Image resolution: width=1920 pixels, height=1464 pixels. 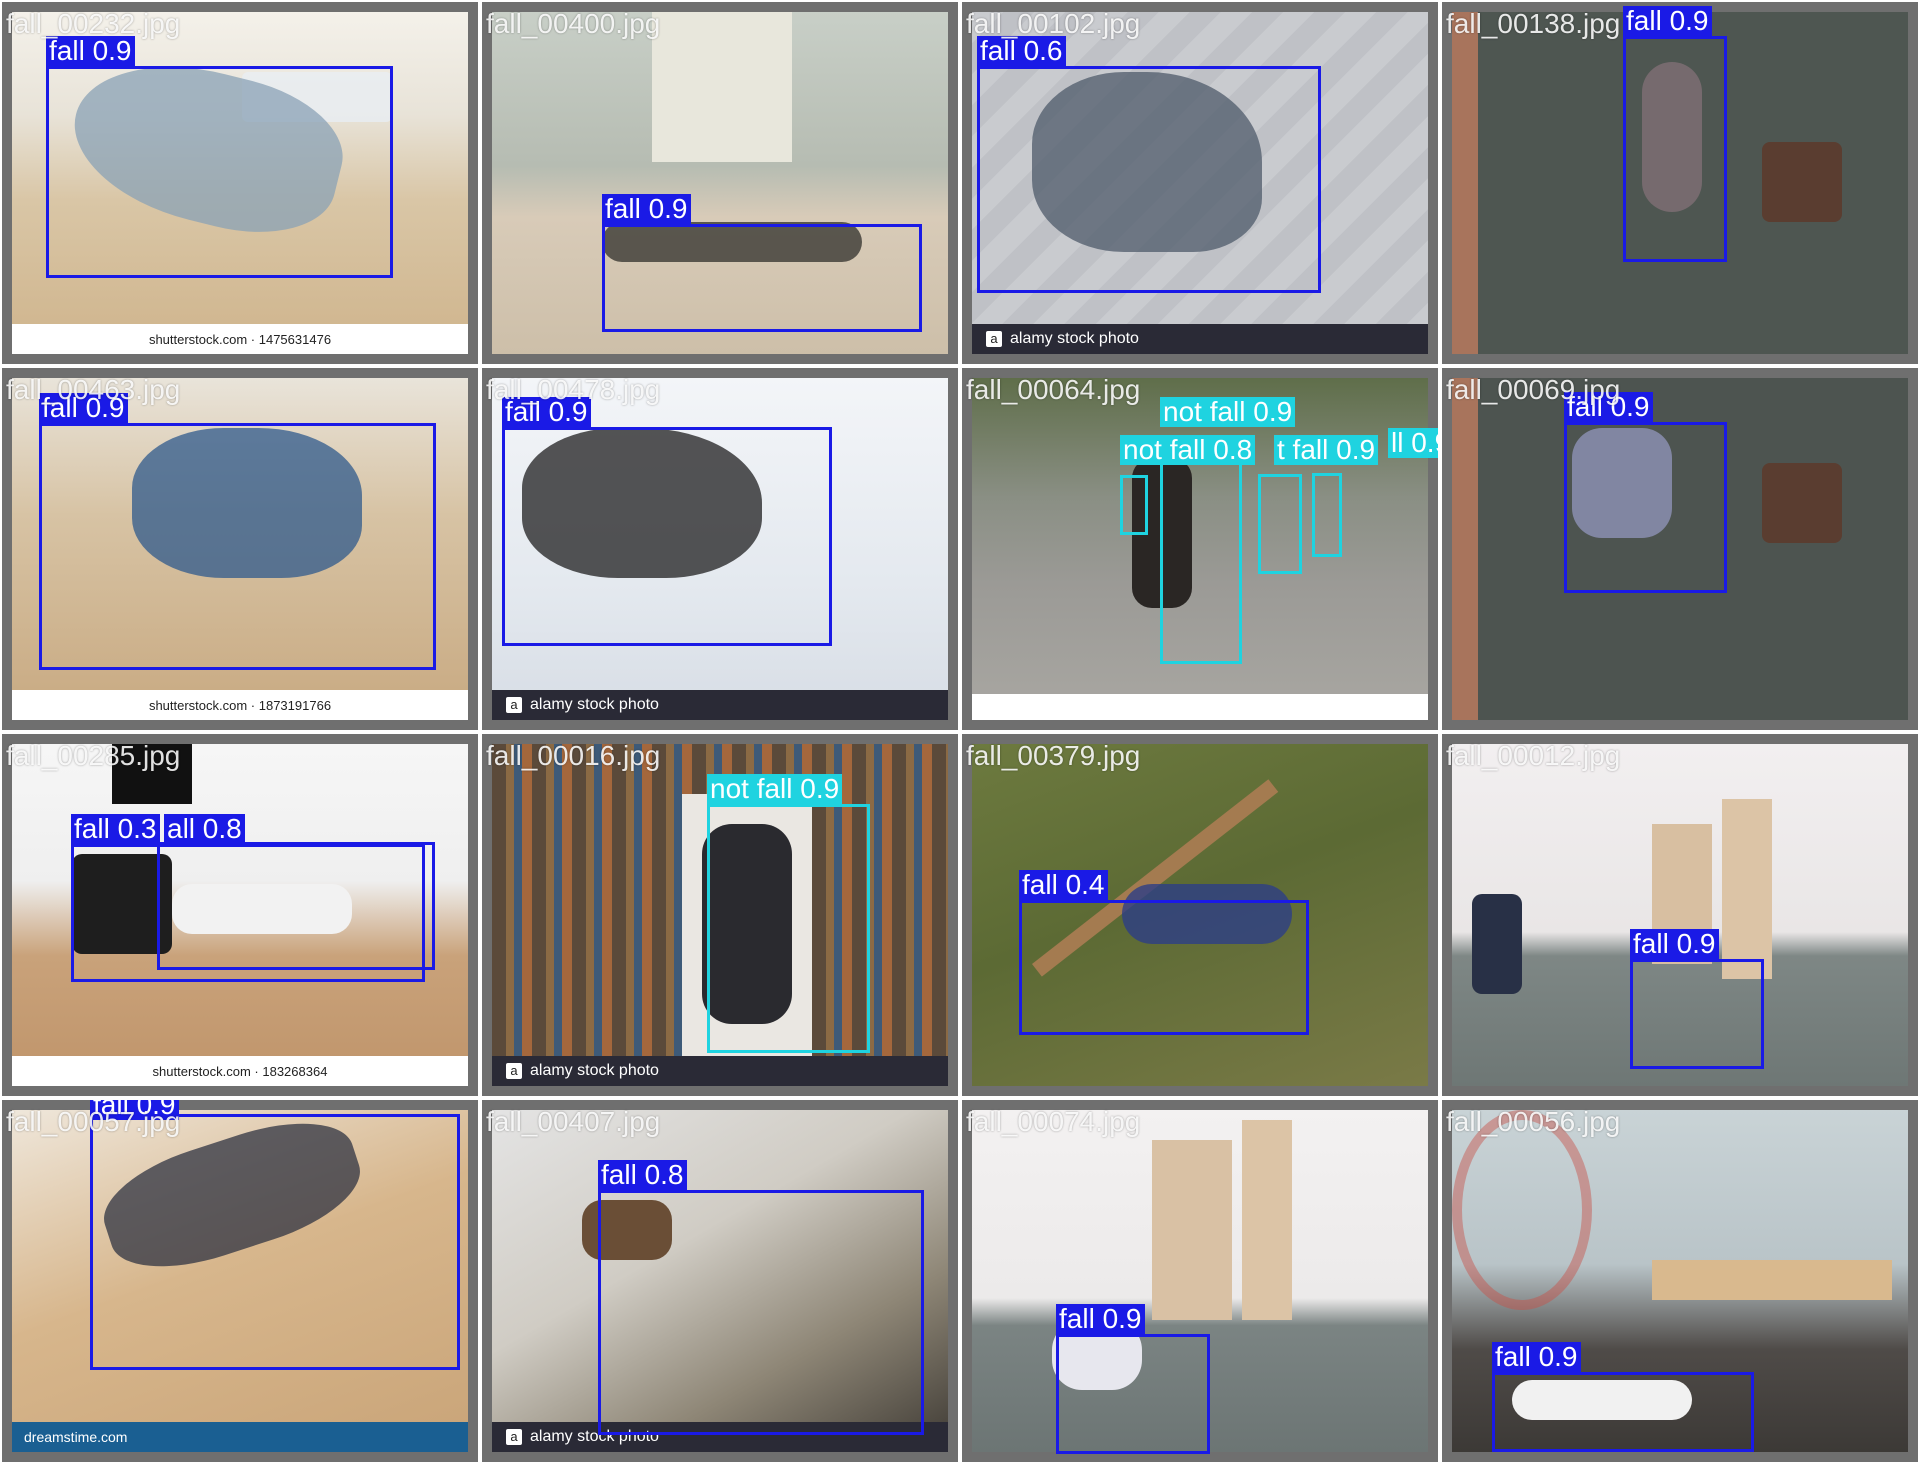 I want to click on not-fall-label: ll 0.9.9, so click(x=1413, y=443).